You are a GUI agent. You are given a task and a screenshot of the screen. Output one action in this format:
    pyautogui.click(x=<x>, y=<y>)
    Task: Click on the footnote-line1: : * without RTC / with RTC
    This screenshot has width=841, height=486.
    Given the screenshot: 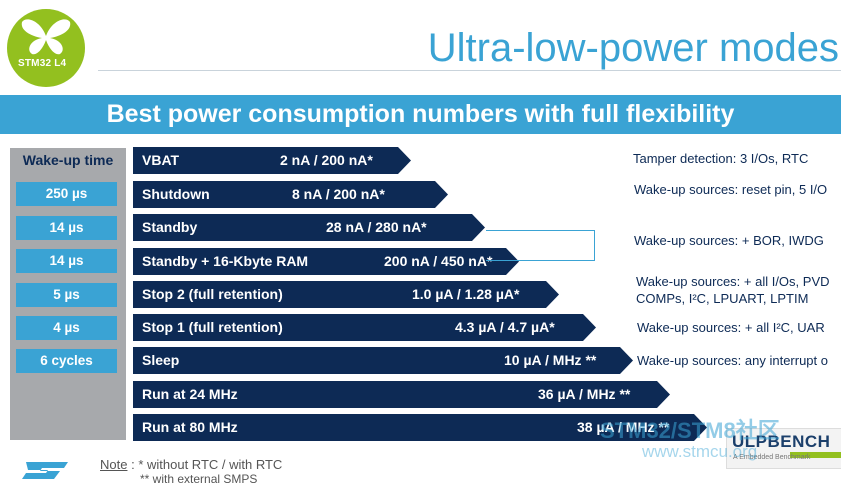 What is the action you would take?
    pyautogui.click(x=207, y=464)
    